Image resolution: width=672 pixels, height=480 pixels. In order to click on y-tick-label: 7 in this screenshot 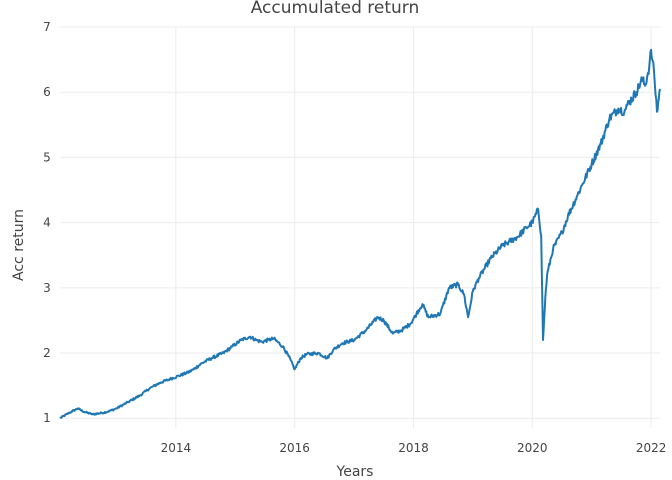, I will do `click(47, 27)`.